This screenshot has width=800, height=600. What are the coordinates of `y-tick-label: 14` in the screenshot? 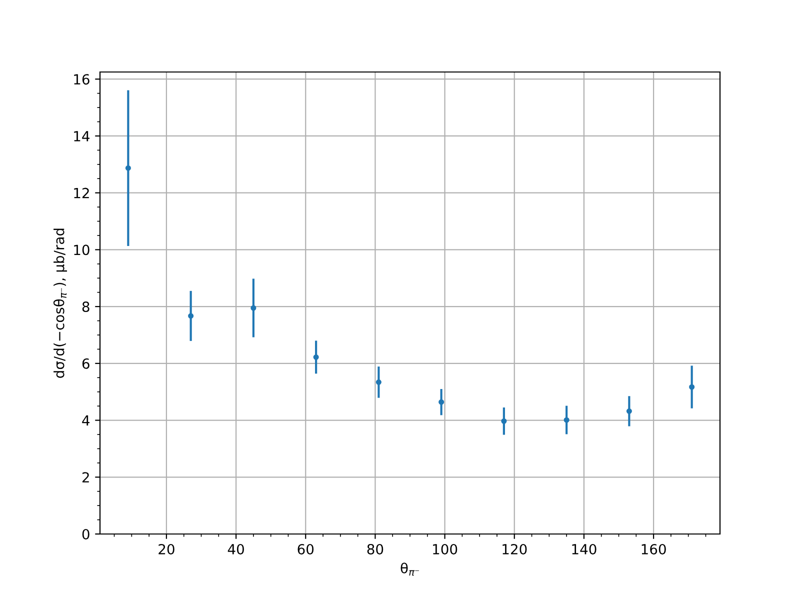 It's located at (82, 136).